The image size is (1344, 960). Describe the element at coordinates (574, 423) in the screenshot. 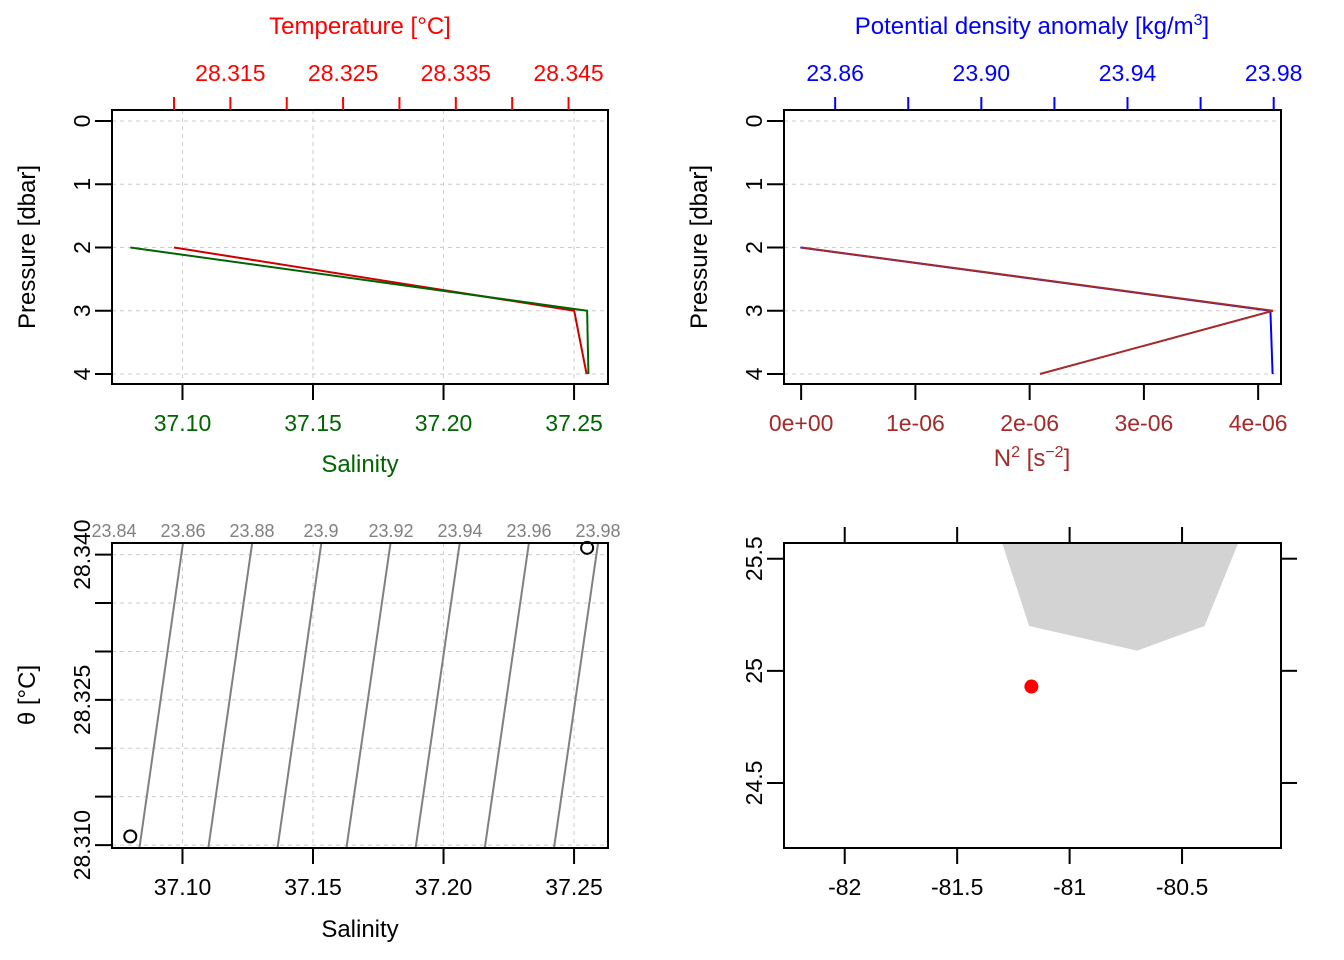

I see `x-tick-label-salinity: 37.25` at that location.